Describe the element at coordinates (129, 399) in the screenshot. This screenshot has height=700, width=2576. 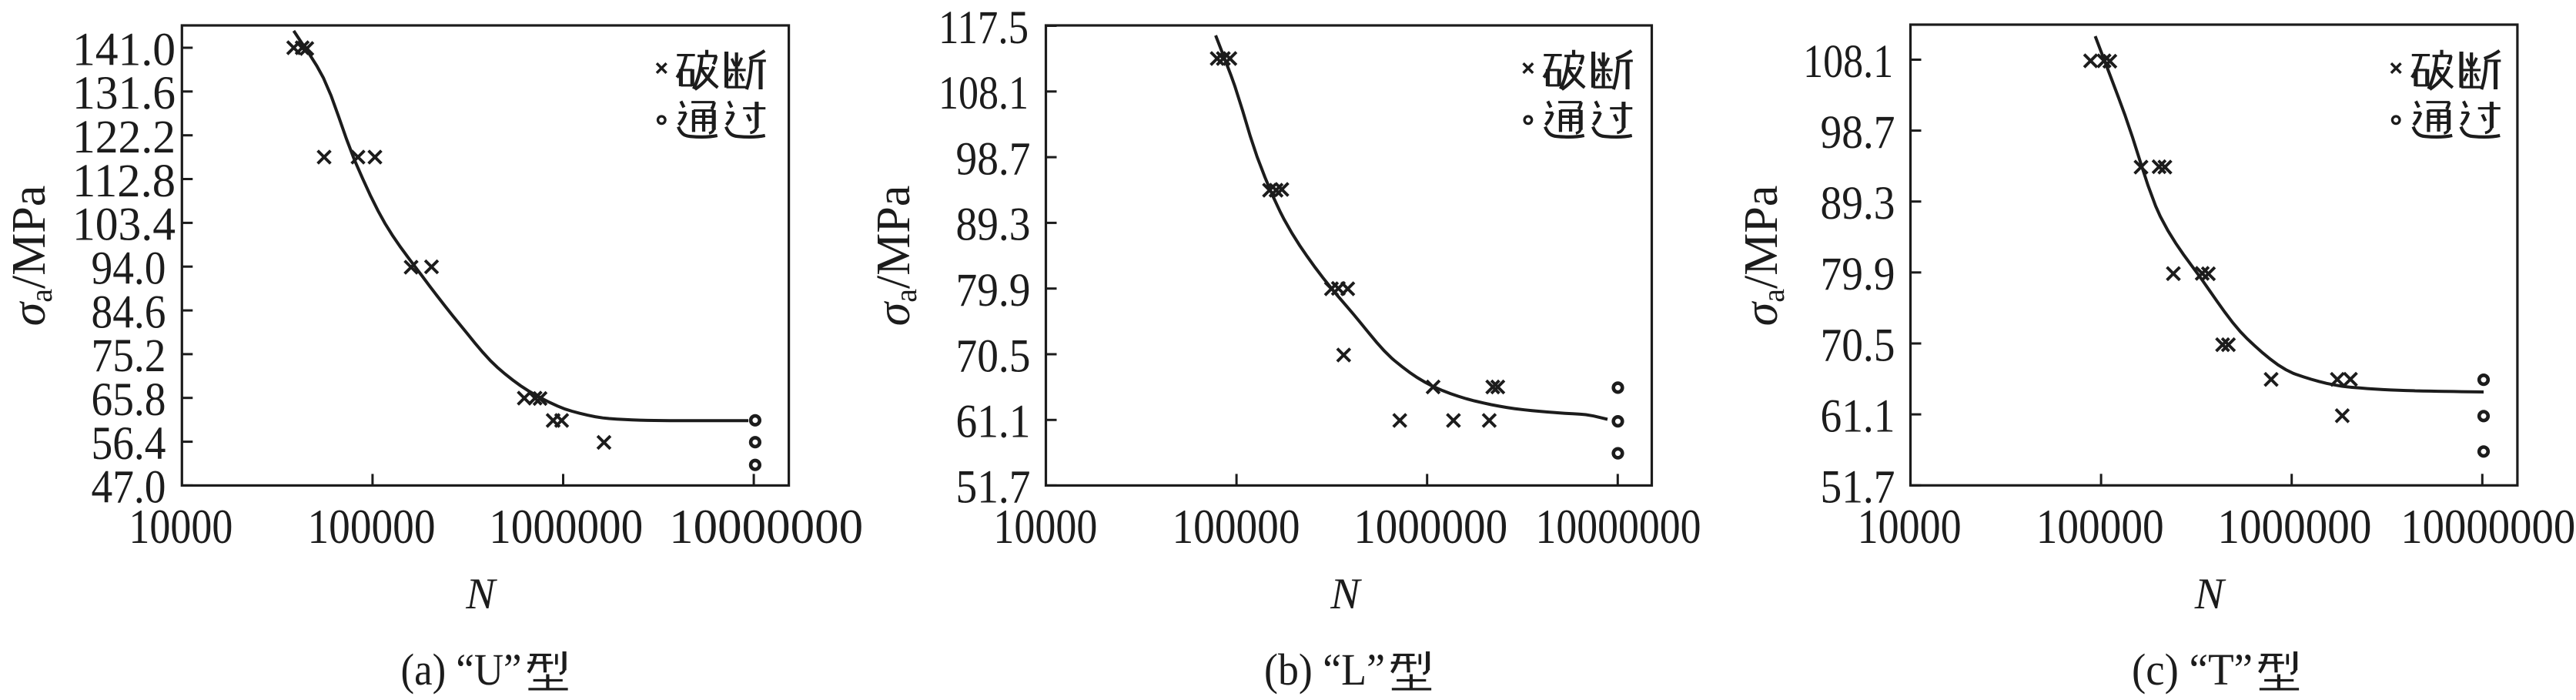
I see `svg-text: 65.8` at that location.